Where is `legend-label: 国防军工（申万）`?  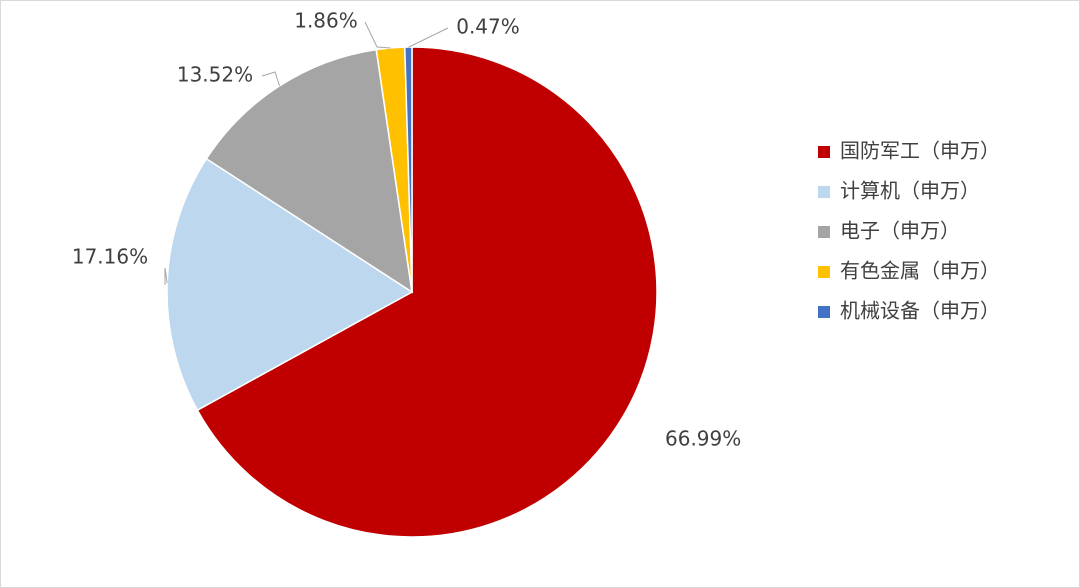 legend-label: 国防军工（申万） is located at coordinates (920, 151).